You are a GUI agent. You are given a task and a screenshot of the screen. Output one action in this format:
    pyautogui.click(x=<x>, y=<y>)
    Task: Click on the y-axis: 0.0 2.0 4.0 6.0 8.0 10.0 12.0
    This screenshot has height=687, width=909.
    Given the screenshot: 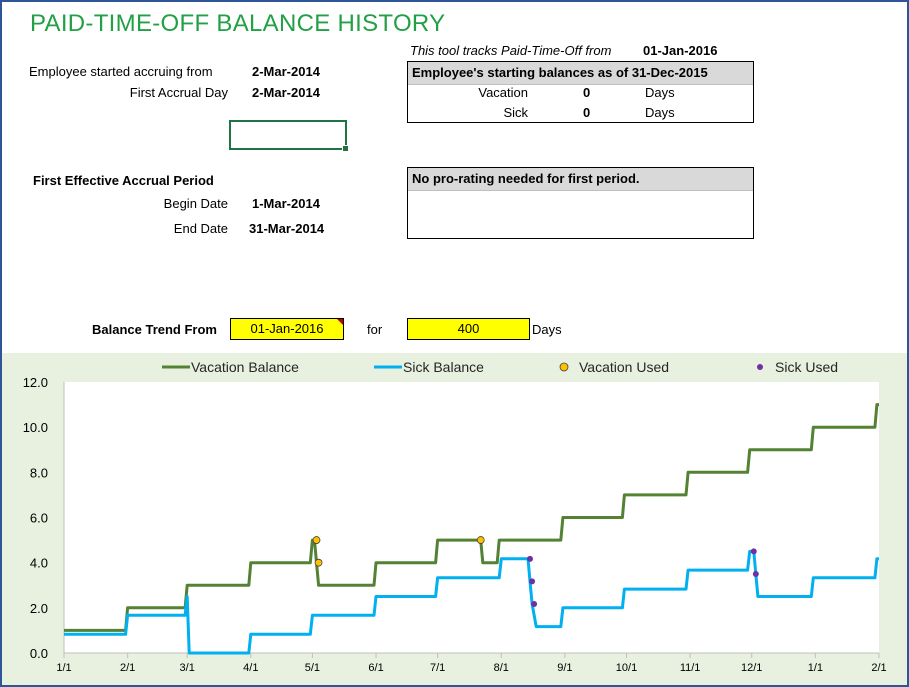 What is the action you would take?
    pyautogui.click(x=44, y=518)
    